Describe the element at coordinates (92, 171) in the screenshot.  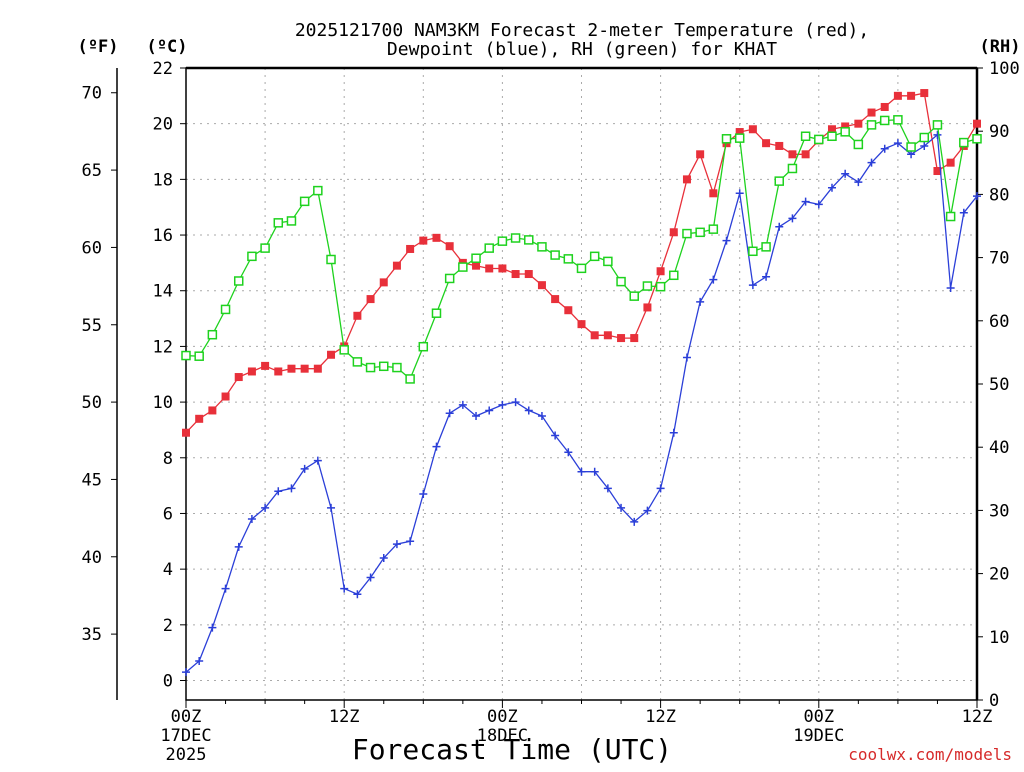
I see `fahrenheit-tick-label: 65` at that location.